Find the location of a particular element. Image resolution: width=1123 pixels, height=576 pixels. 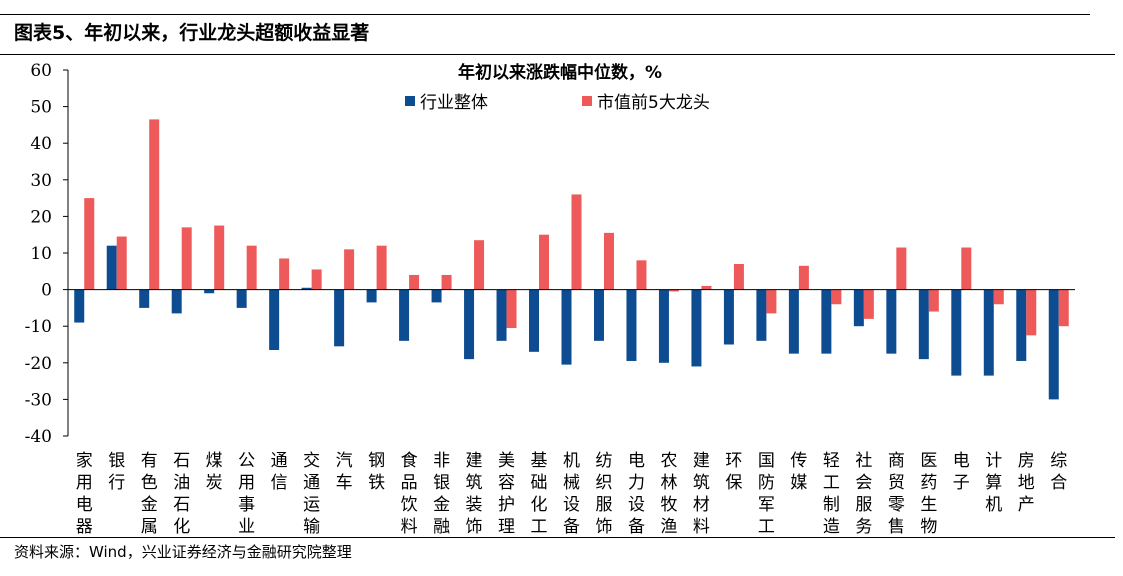

y-tick-label: 10 is located at coordinates (41, 254).